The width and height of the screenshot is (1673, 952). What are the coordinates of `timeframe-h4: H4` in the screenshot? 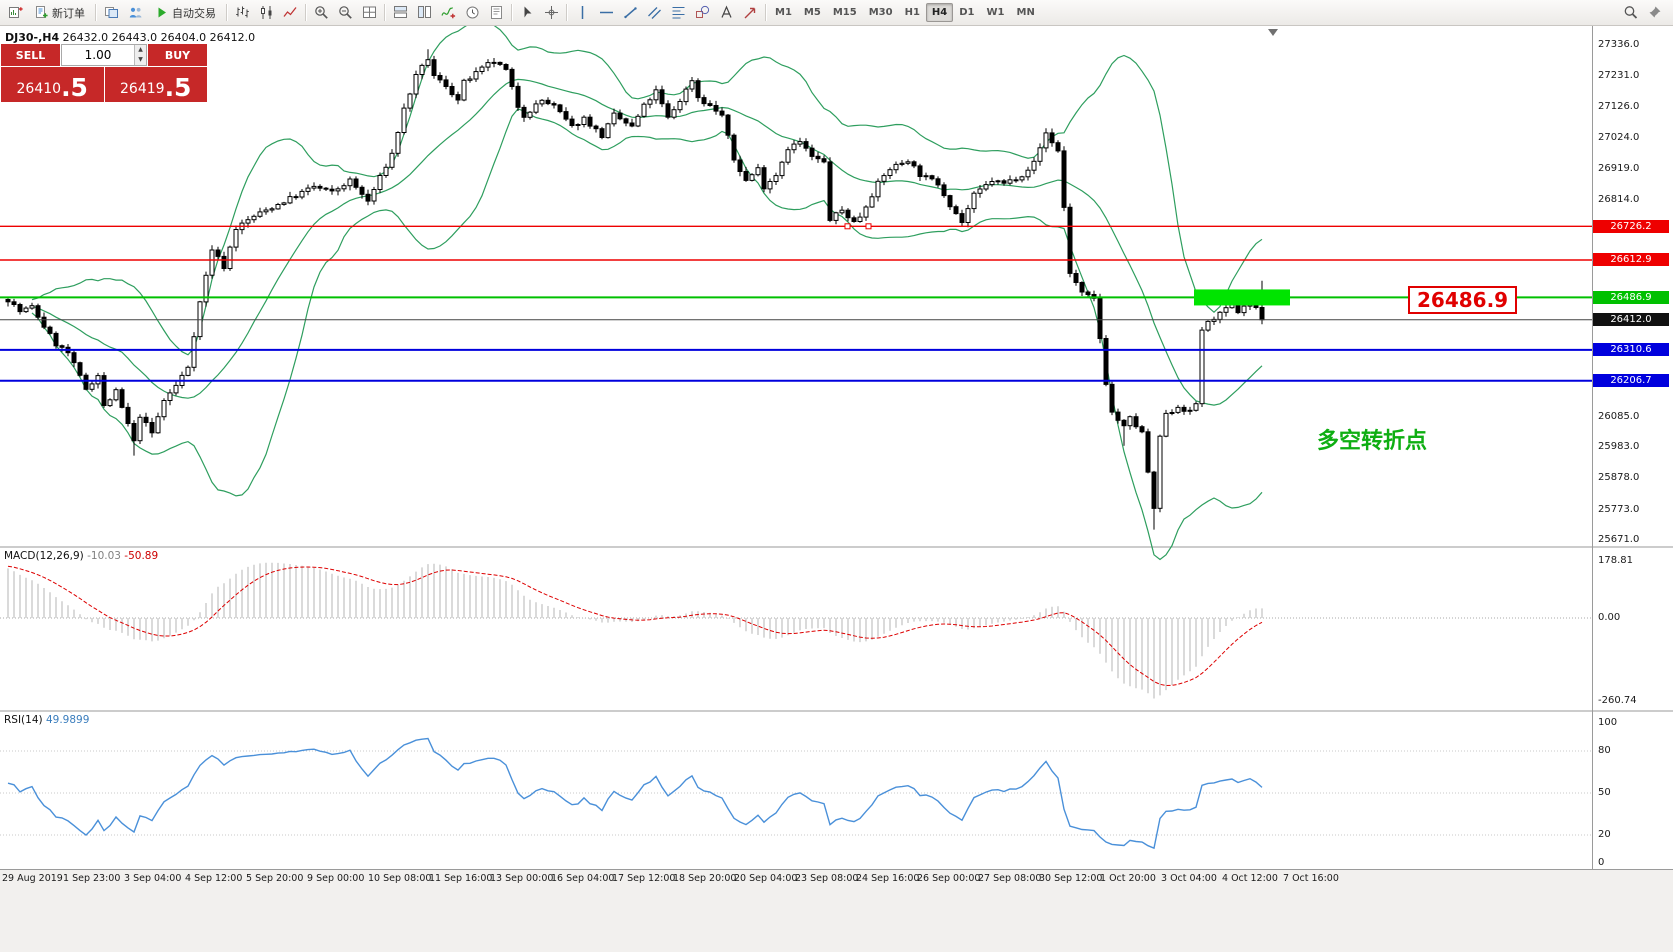 It's located at (939, 12).